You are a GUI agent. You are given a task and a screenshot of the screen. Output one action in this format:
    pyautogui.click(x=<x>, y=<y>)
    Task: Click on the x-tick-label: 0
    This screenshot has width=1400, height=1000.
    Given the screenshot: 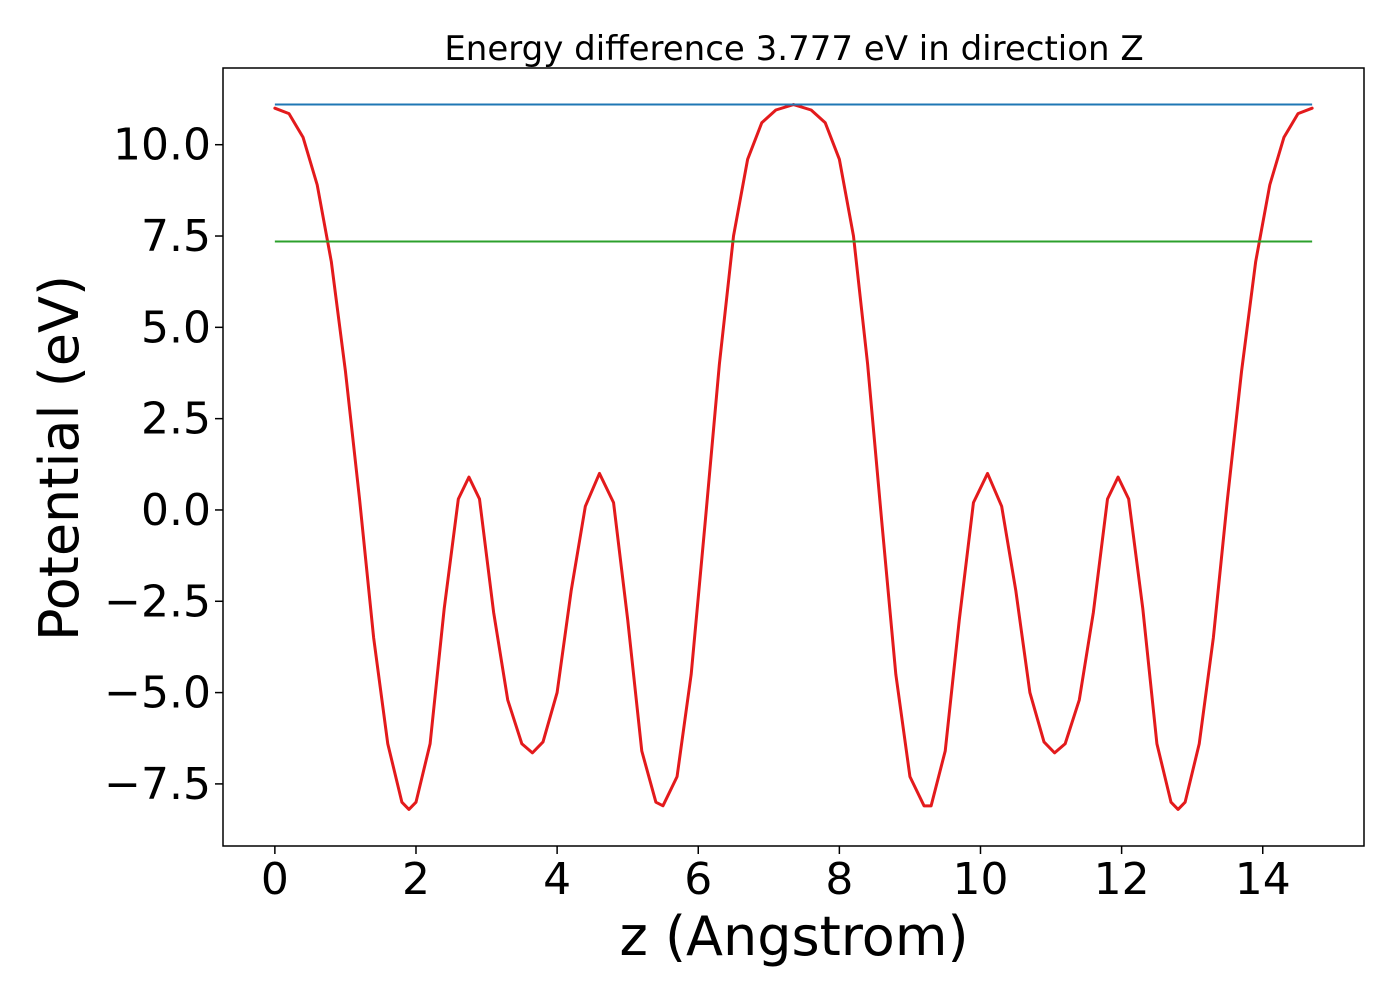 What is the action you would take?
    pyautogui.click(x=275, y=879)
    